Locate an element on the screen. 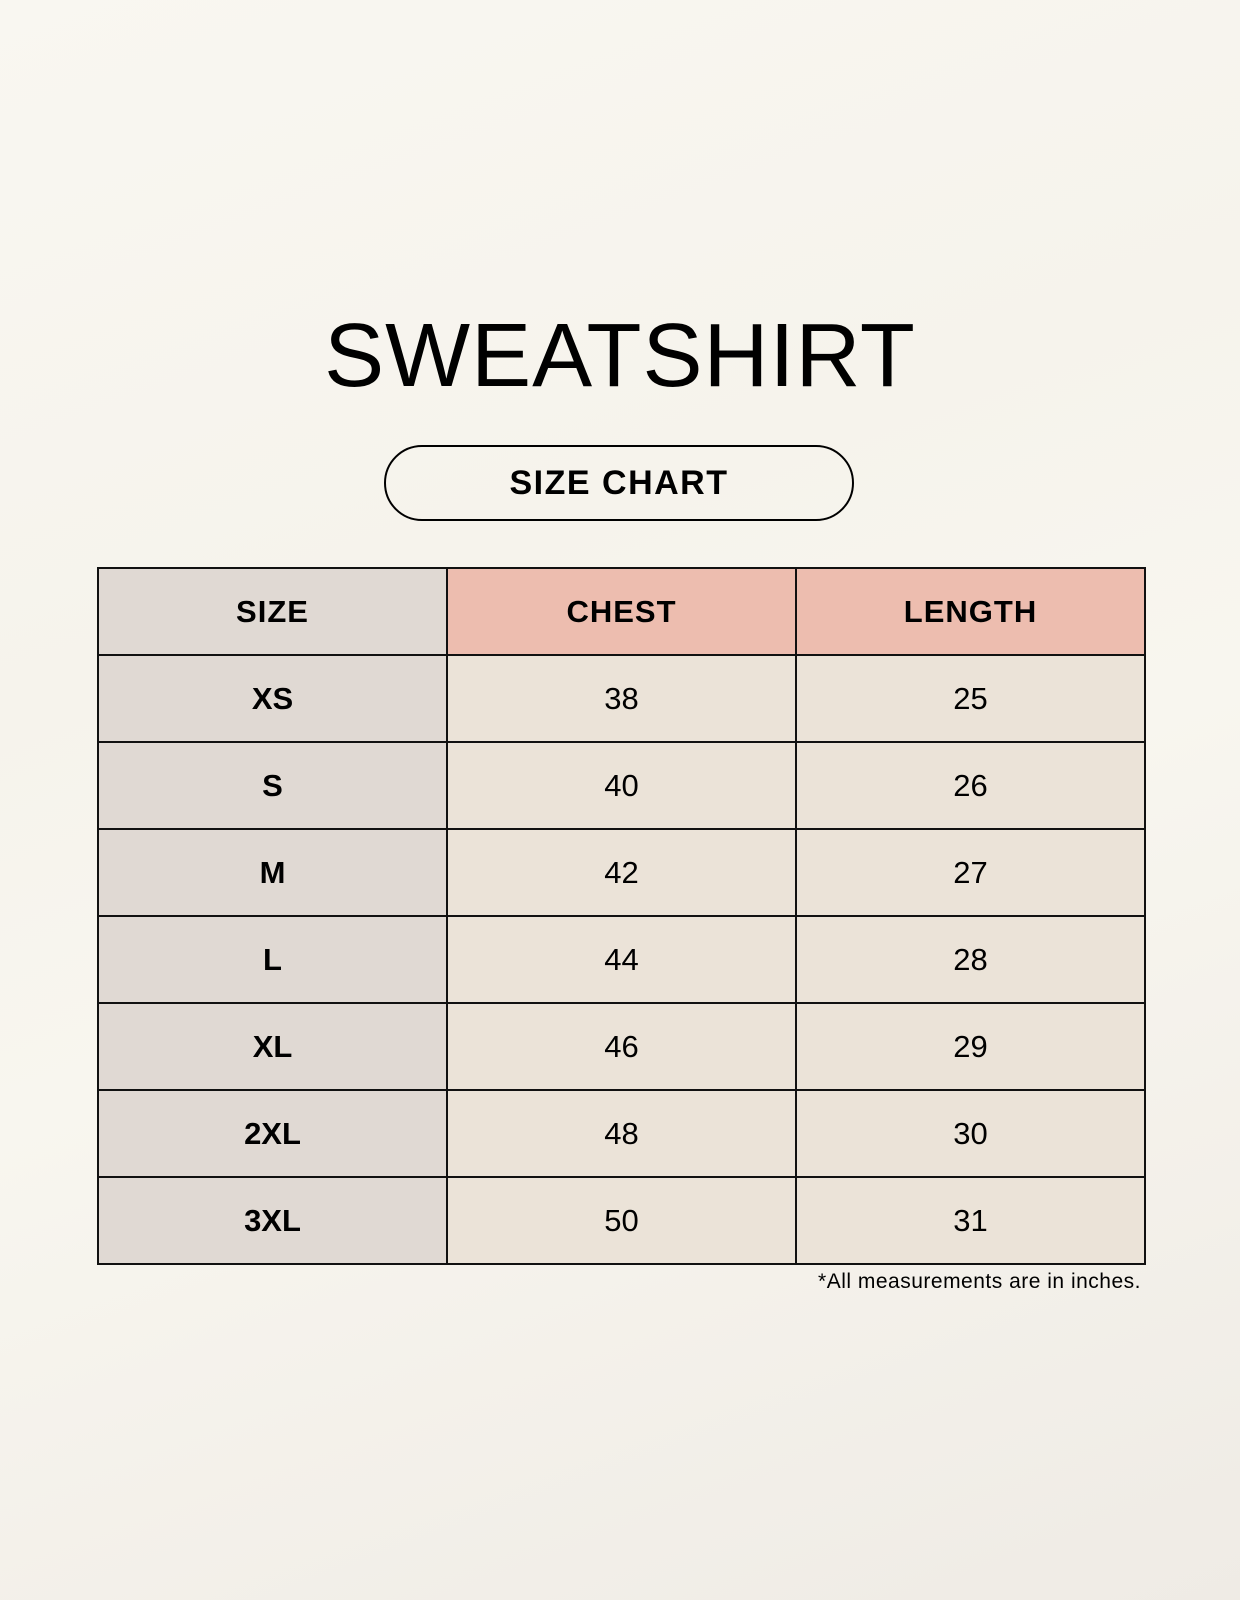 Image resolution: width=1240 pixels, height=1600 pixels. table-row: L 44 28 is located at coordinates (621, 959).